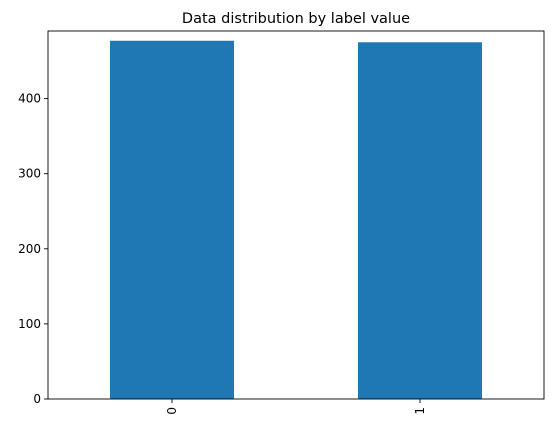 This screenshot has height=428, width=552. What do you see at coordinates (420, 411) in the screenshot?
I see `x-tick-label: 1` at bounding box center [420, 411].